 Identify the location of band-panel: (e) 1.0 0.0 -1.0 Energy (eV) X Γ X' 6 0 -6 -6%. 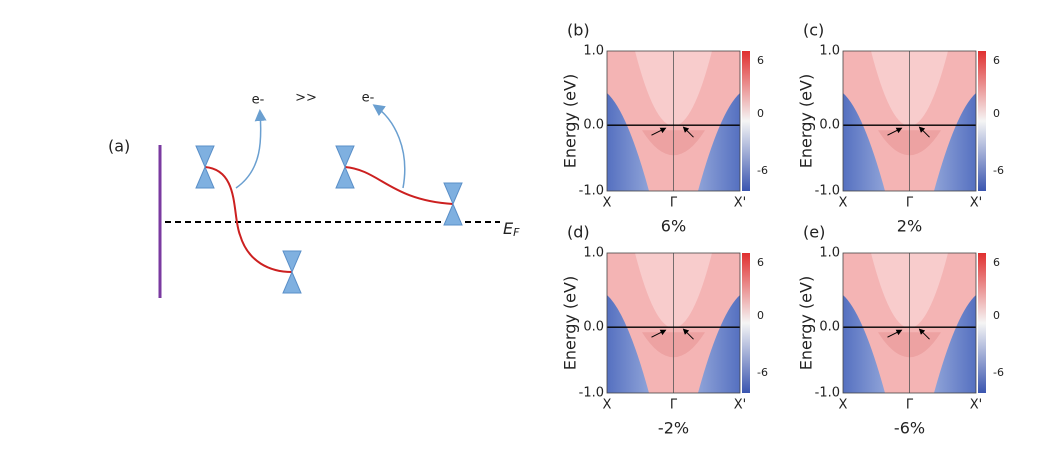
(900, 330).